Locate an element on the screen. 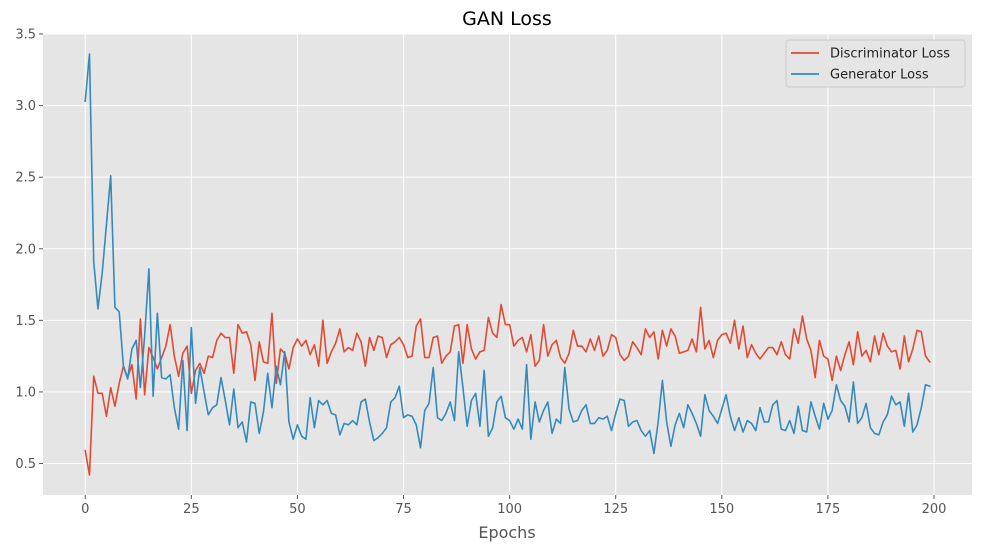 Image resolution: width=981 pixels, height=552 pixels. y-axis-ticks: 0.5 1.0 1.5 2.0 2.5 3.0 3.5 is located at coordinates (29, 250).